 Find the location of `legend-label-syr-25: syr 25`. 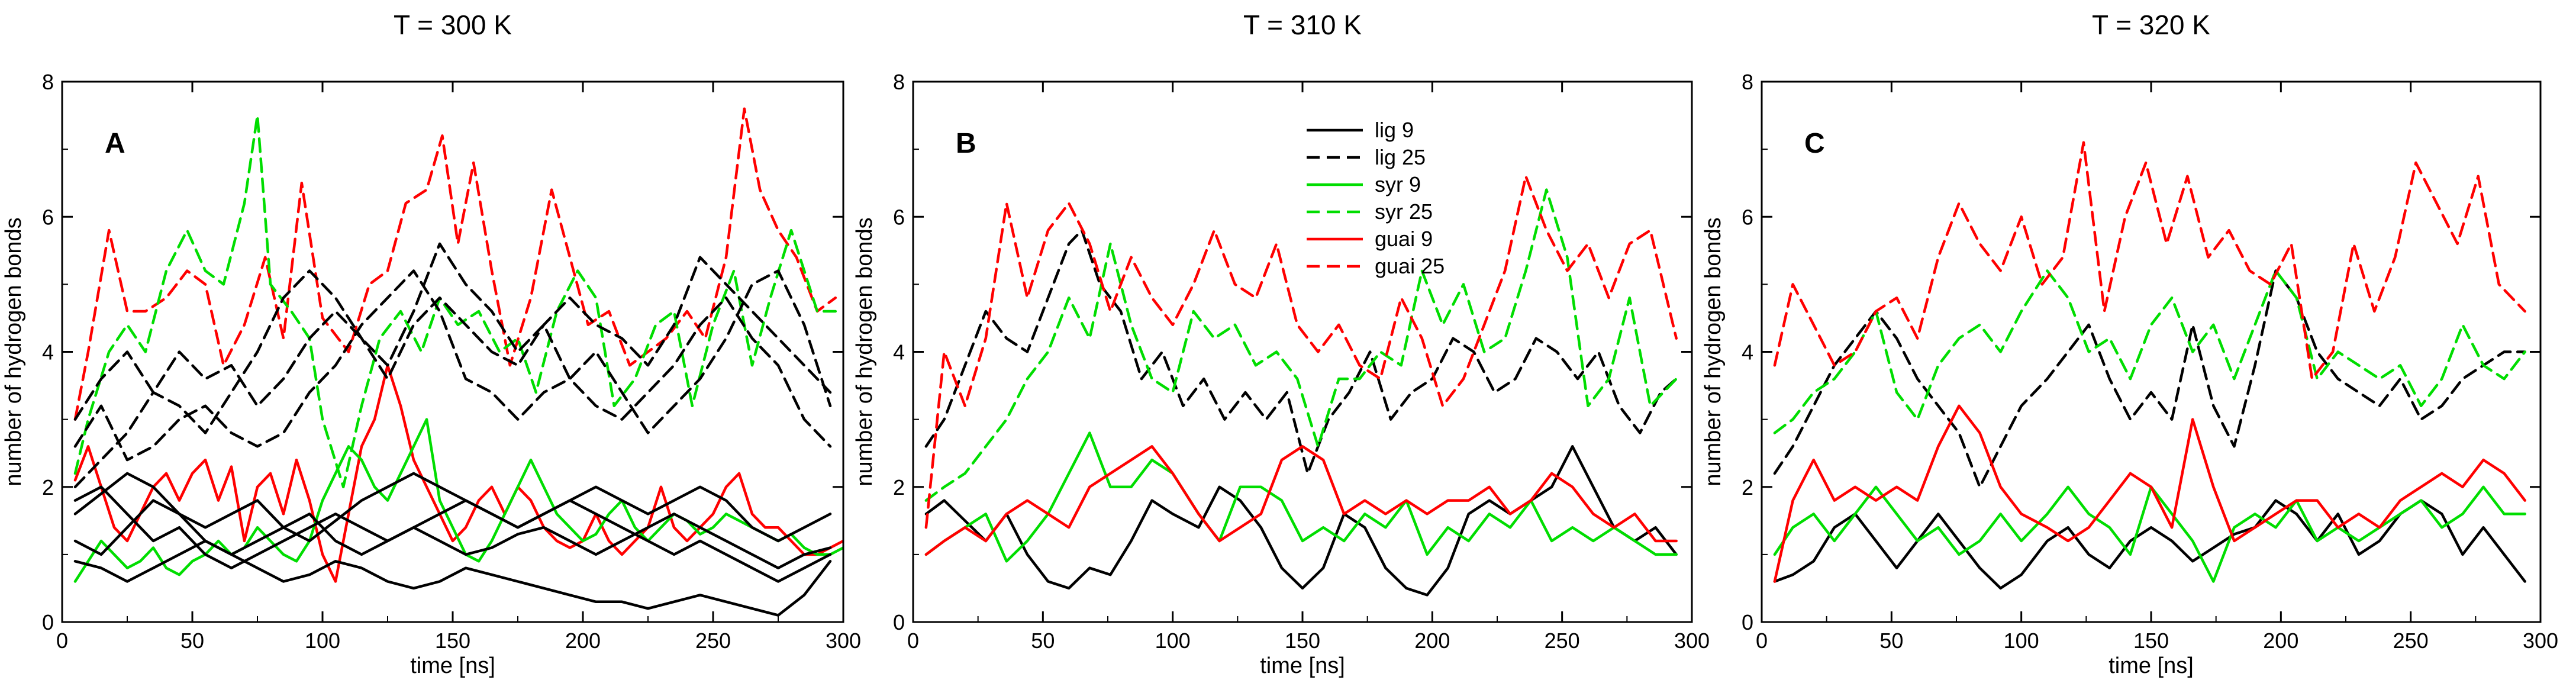

legend-label-syr-25: syr 25 is located at coordinates (1404, 211).